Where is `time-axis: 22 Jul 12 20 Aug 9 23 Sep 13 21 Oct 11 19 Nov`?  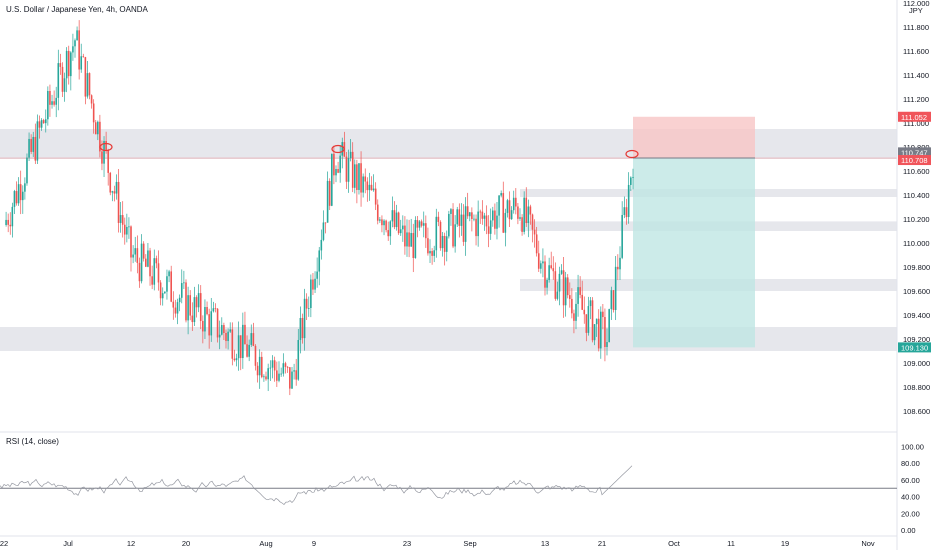 time-axis: 22 Jul 12 20 Aug 9 23 Sep 13 21 Oct 11 19 Nov is located at coordinates (437, 543).